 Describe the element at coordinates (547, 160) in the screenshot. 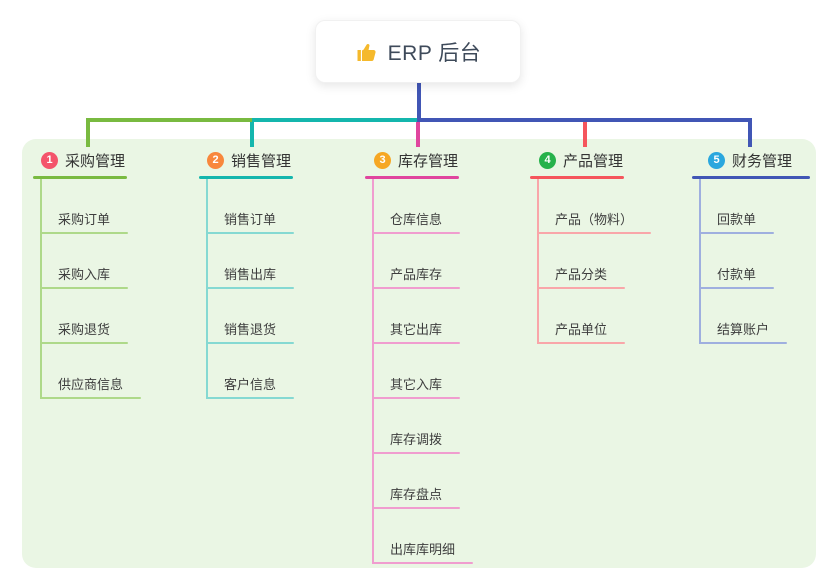

I see `branch-number-badge: 4` at that location.